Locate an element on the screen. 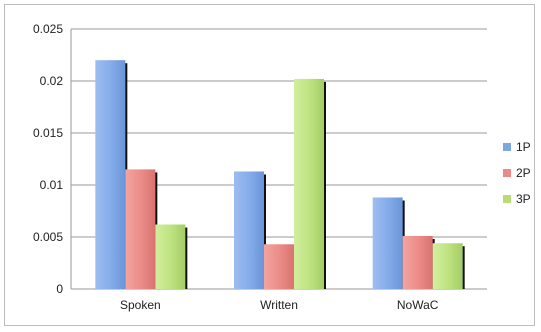 This screenshot has width=541, height=332. bar-2p-written is located at coordinates (279, 266).